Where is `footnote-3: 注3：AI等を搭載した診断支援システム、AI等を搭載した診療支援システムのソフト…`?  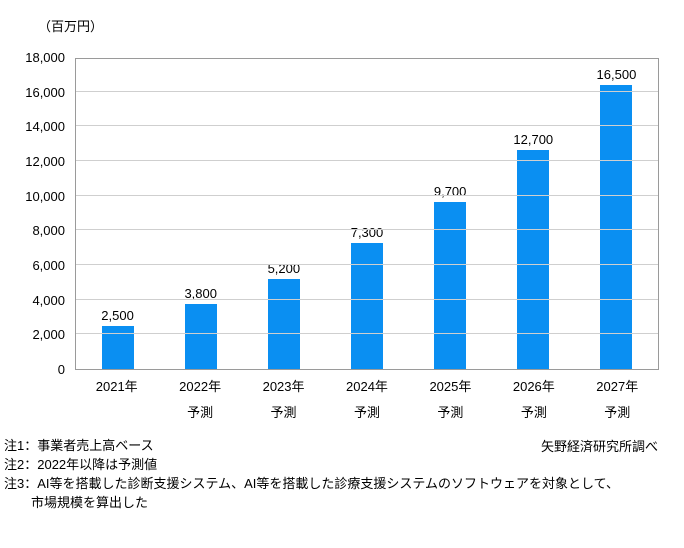 footnote-3: 注3：AI等を搭載した診断支援システム、AI等を搭載した診療支援システムのソフト… is located at coordinates (311, 483).